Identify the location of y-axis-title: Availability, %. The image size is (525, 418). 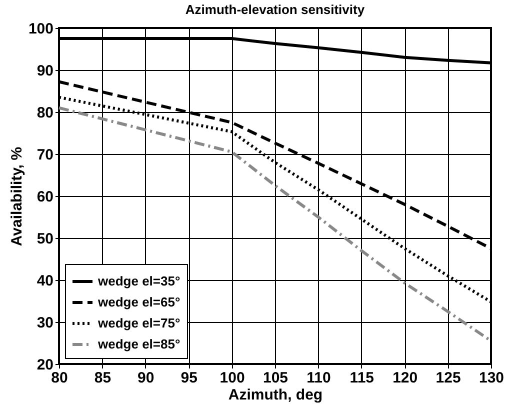
(17, 196).